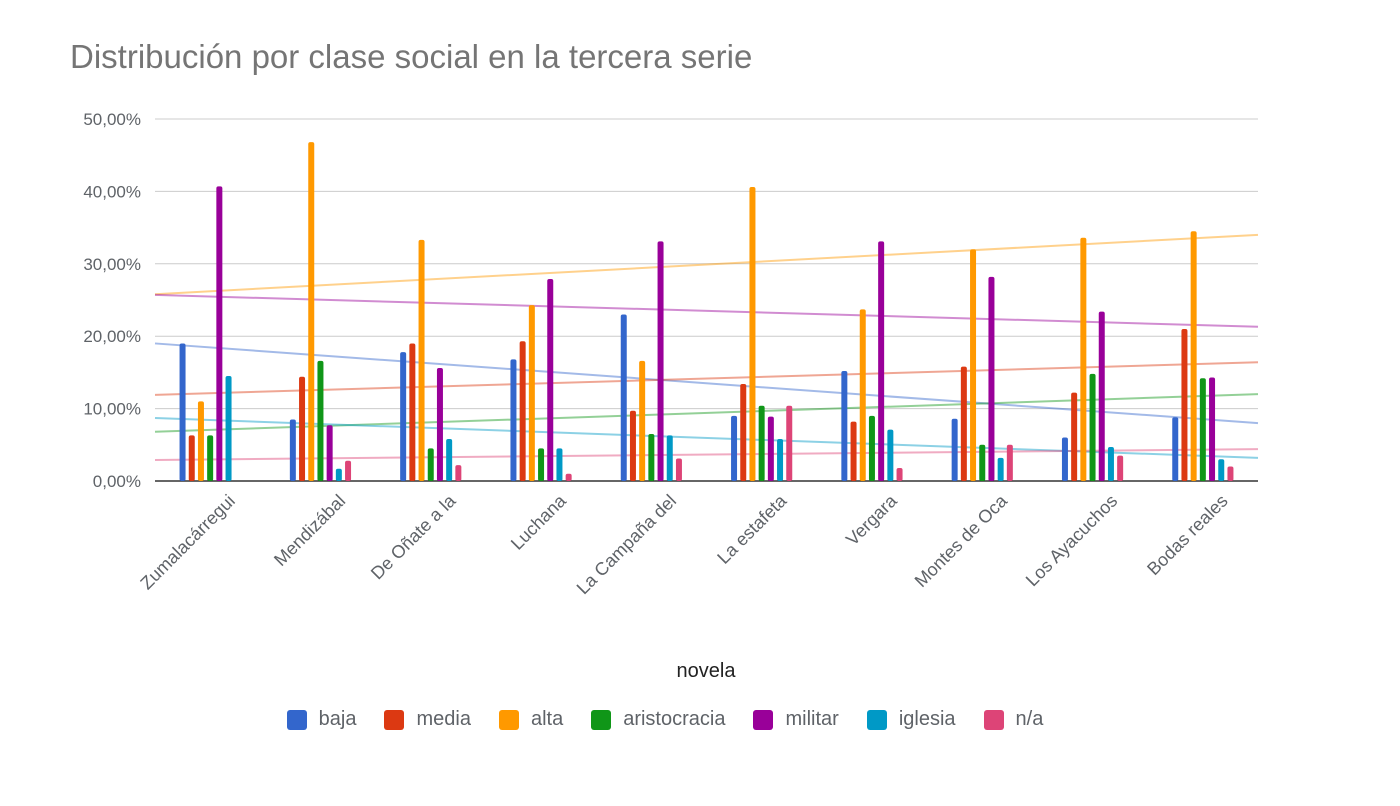 The image size is (1400, 806). Describe the element at coordinates (706, 264) in the screenshot. I see `trendline-alta` at that location.